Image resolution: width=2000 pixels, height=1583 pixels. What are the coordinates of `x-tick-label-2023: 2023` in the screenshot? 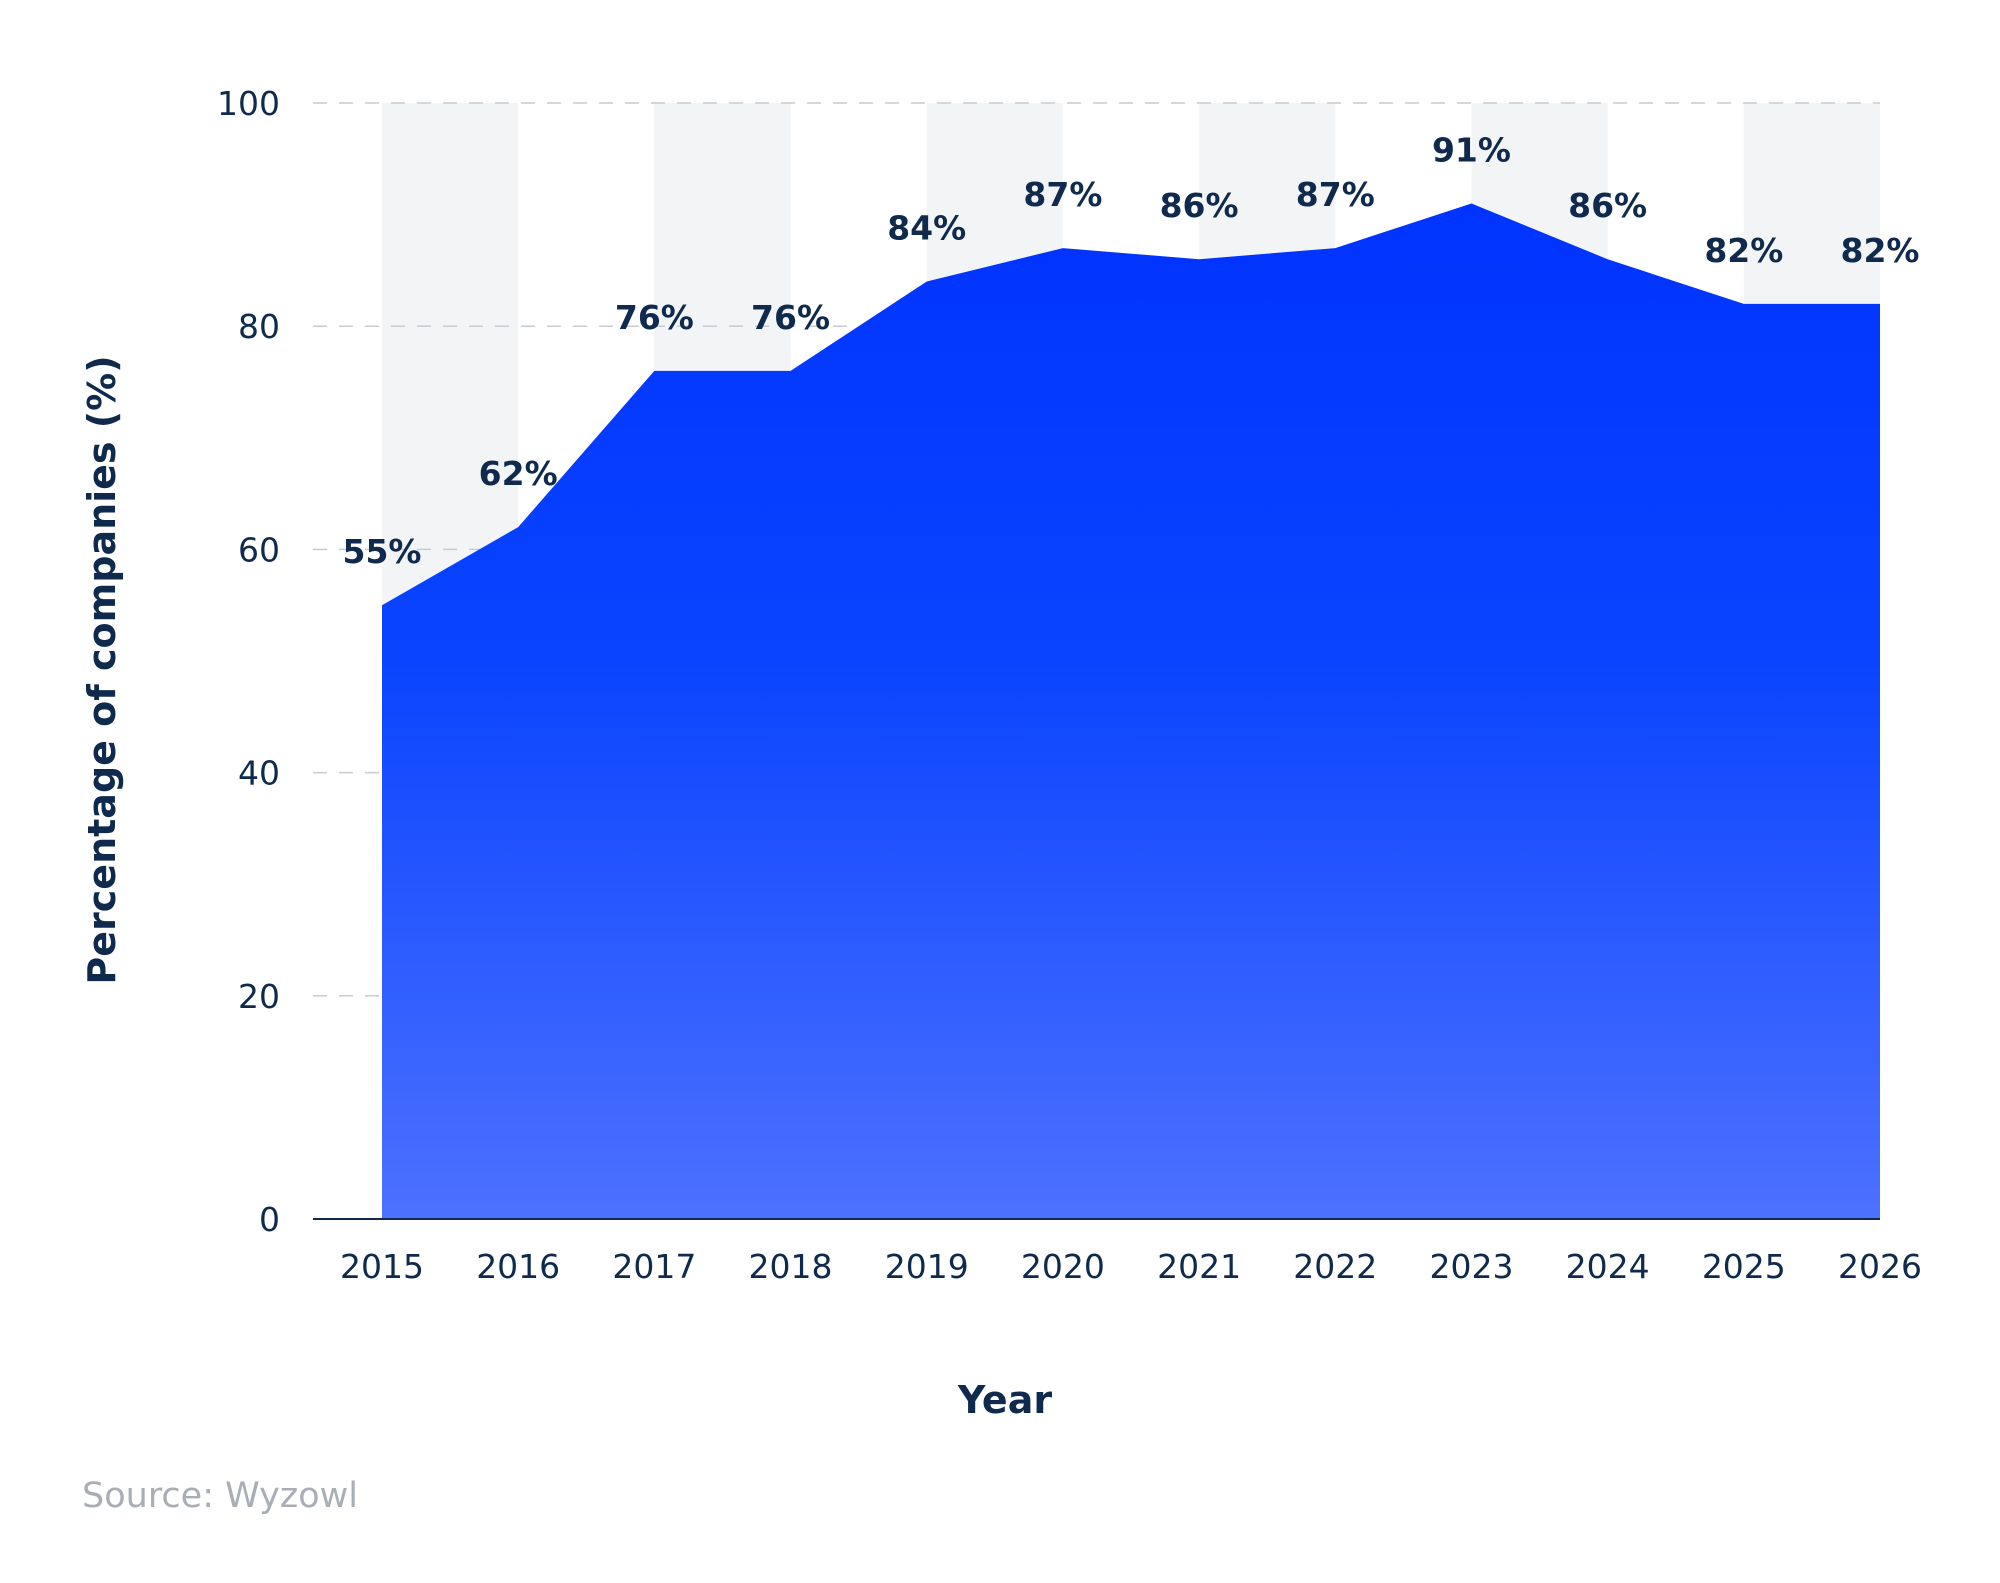 It's located at (1471, 1266).